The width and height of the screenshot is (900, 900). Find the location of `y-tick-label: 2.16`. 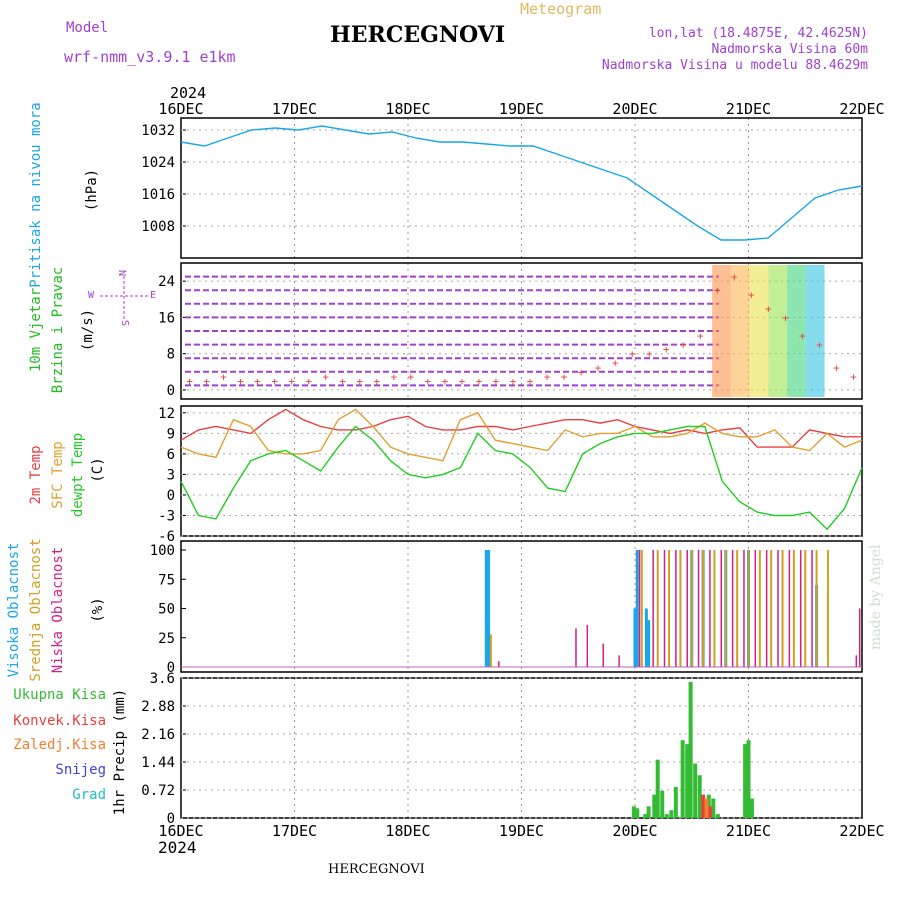

y-tick-label: 2.16 is located at coordinates (158, 735).